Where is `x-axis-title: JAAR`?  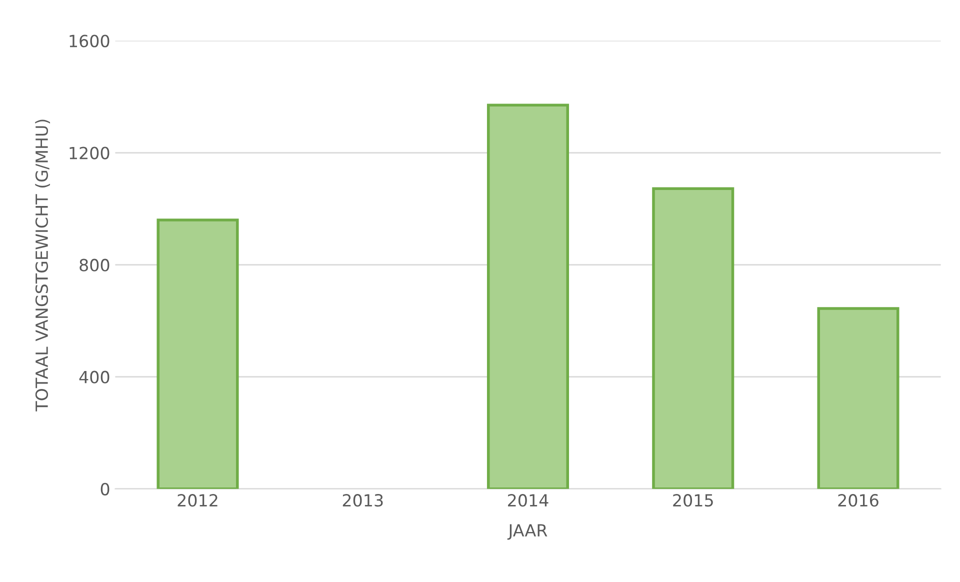 x-axis-title: JAAR is located at coordinates (527, 532).